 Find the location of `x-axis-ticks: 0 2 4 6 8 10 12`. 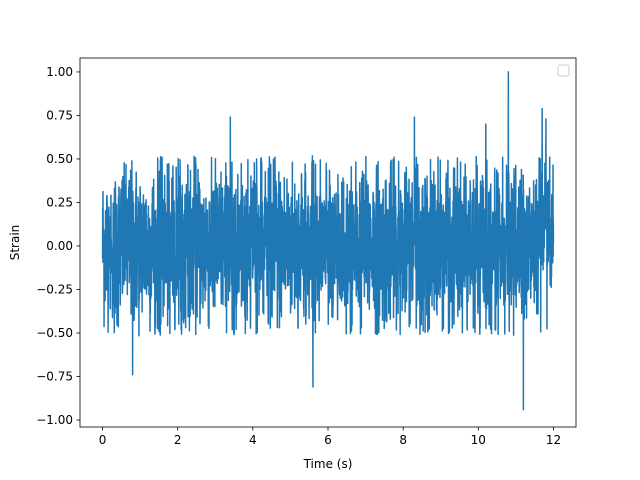

x-axis-ticks: 0 2 4 6 8 10 12 is located at coordinates (330, 437).